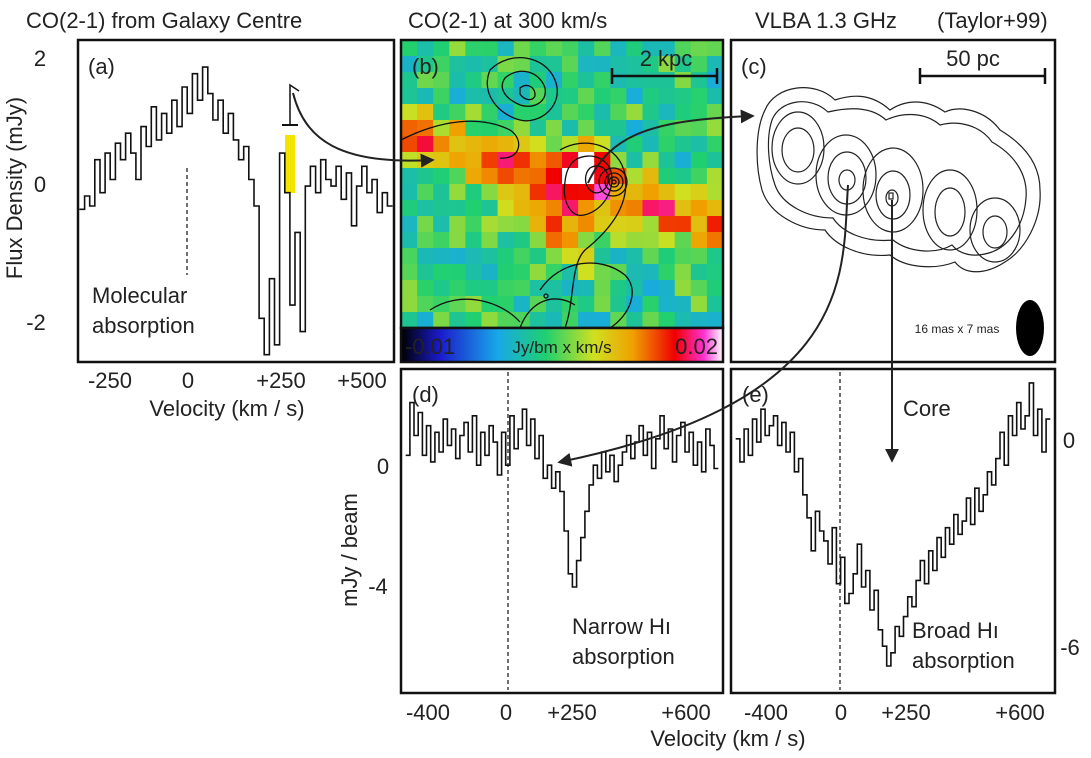  What do you see at coordinates (955, 630) in the screenshot?
I see `annotation-e-line1: Broad Hı` at bounding box center [955, 630].